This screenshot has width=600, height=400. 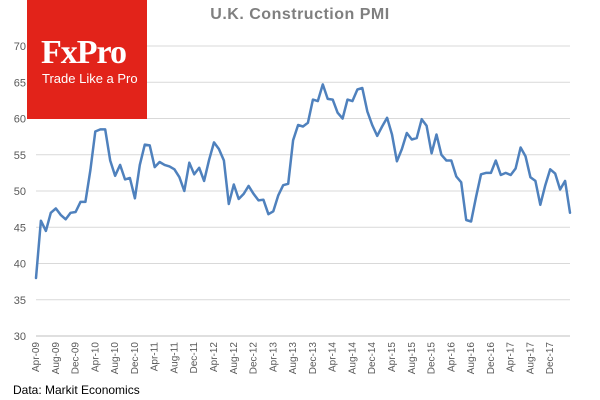 What do you see at coordinates (20, 265) in the screenshot?
I see `y-tick-label: 40` at bounding box center [20, 265].